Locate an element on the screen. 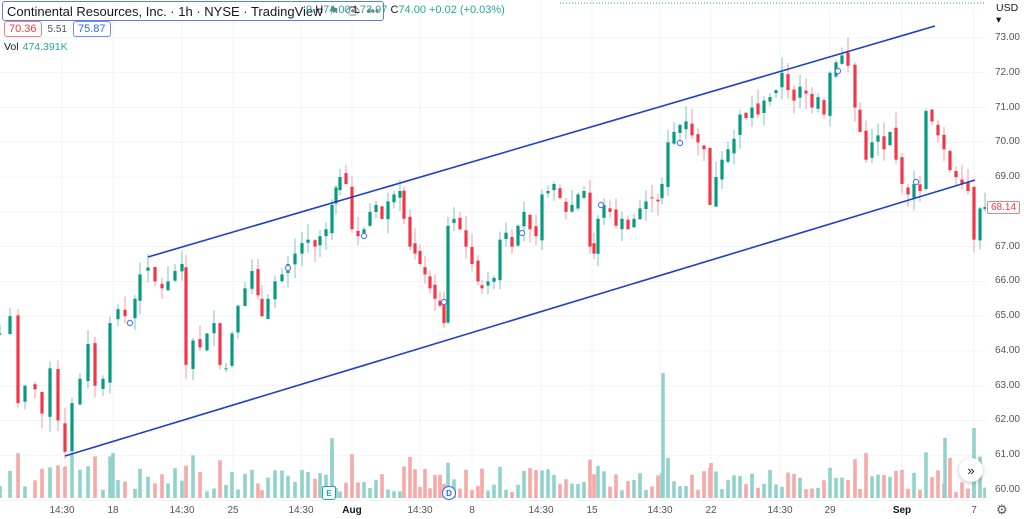  last-price-tag: 68.14 is located at coordinates (1004, 207).